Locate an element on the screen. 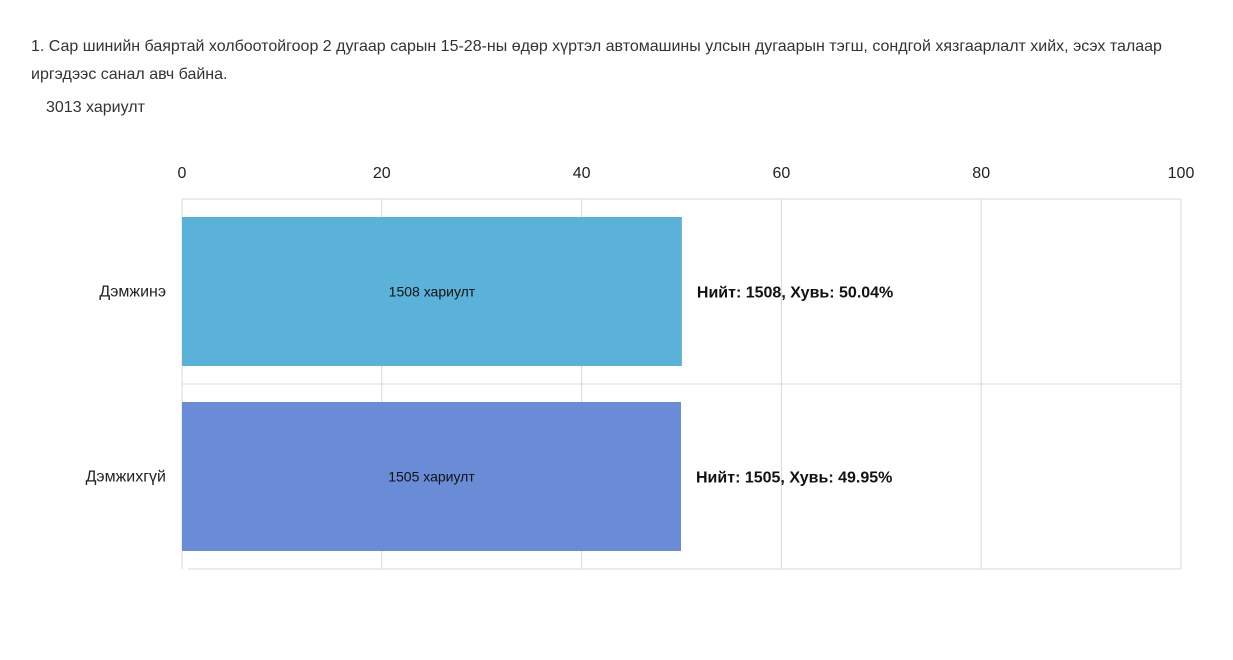 The height and width of the screenshot is (660, 1233). bar-value-label: 1505 хариулт is located at coordinates (431, 477).